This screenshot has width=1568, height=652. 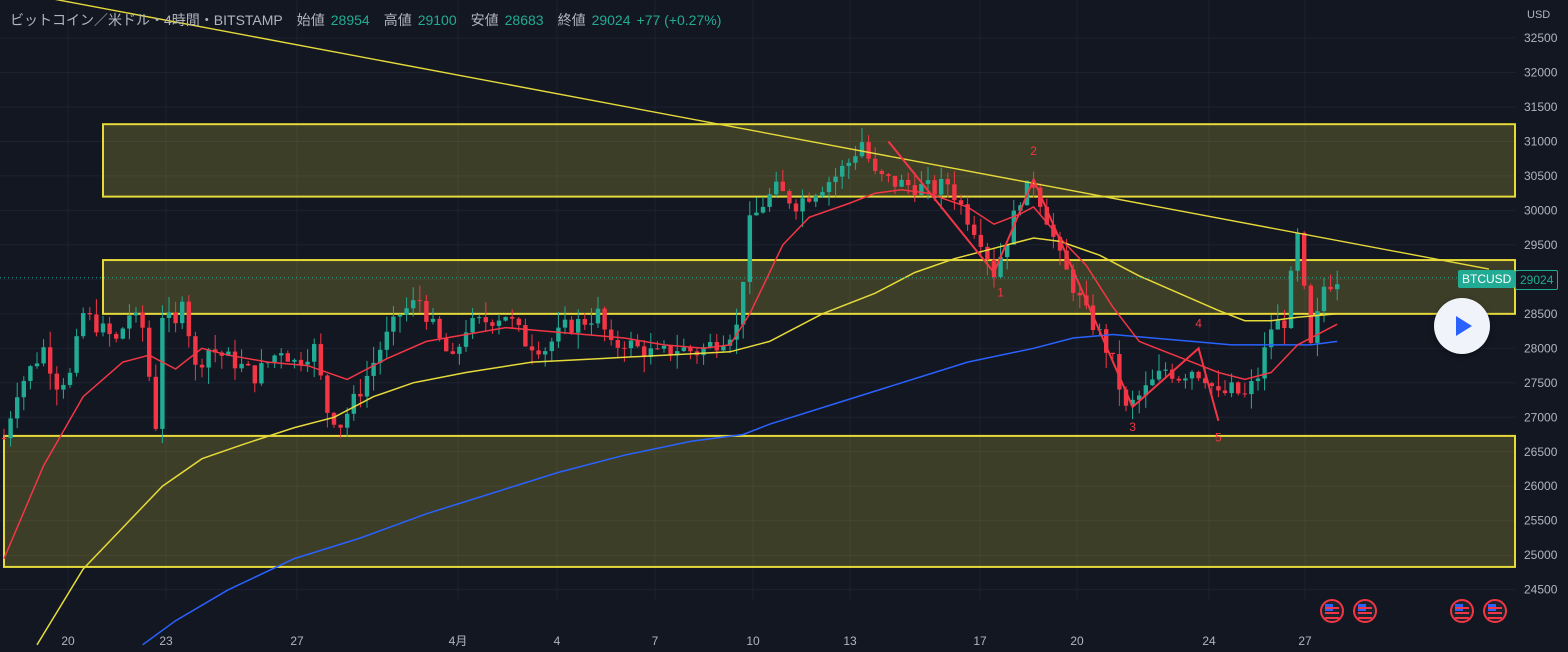 I want to click on symbol-title: ビットコイン／米ドル・4時間・BITSTAMP, so click(x=146, y=20).